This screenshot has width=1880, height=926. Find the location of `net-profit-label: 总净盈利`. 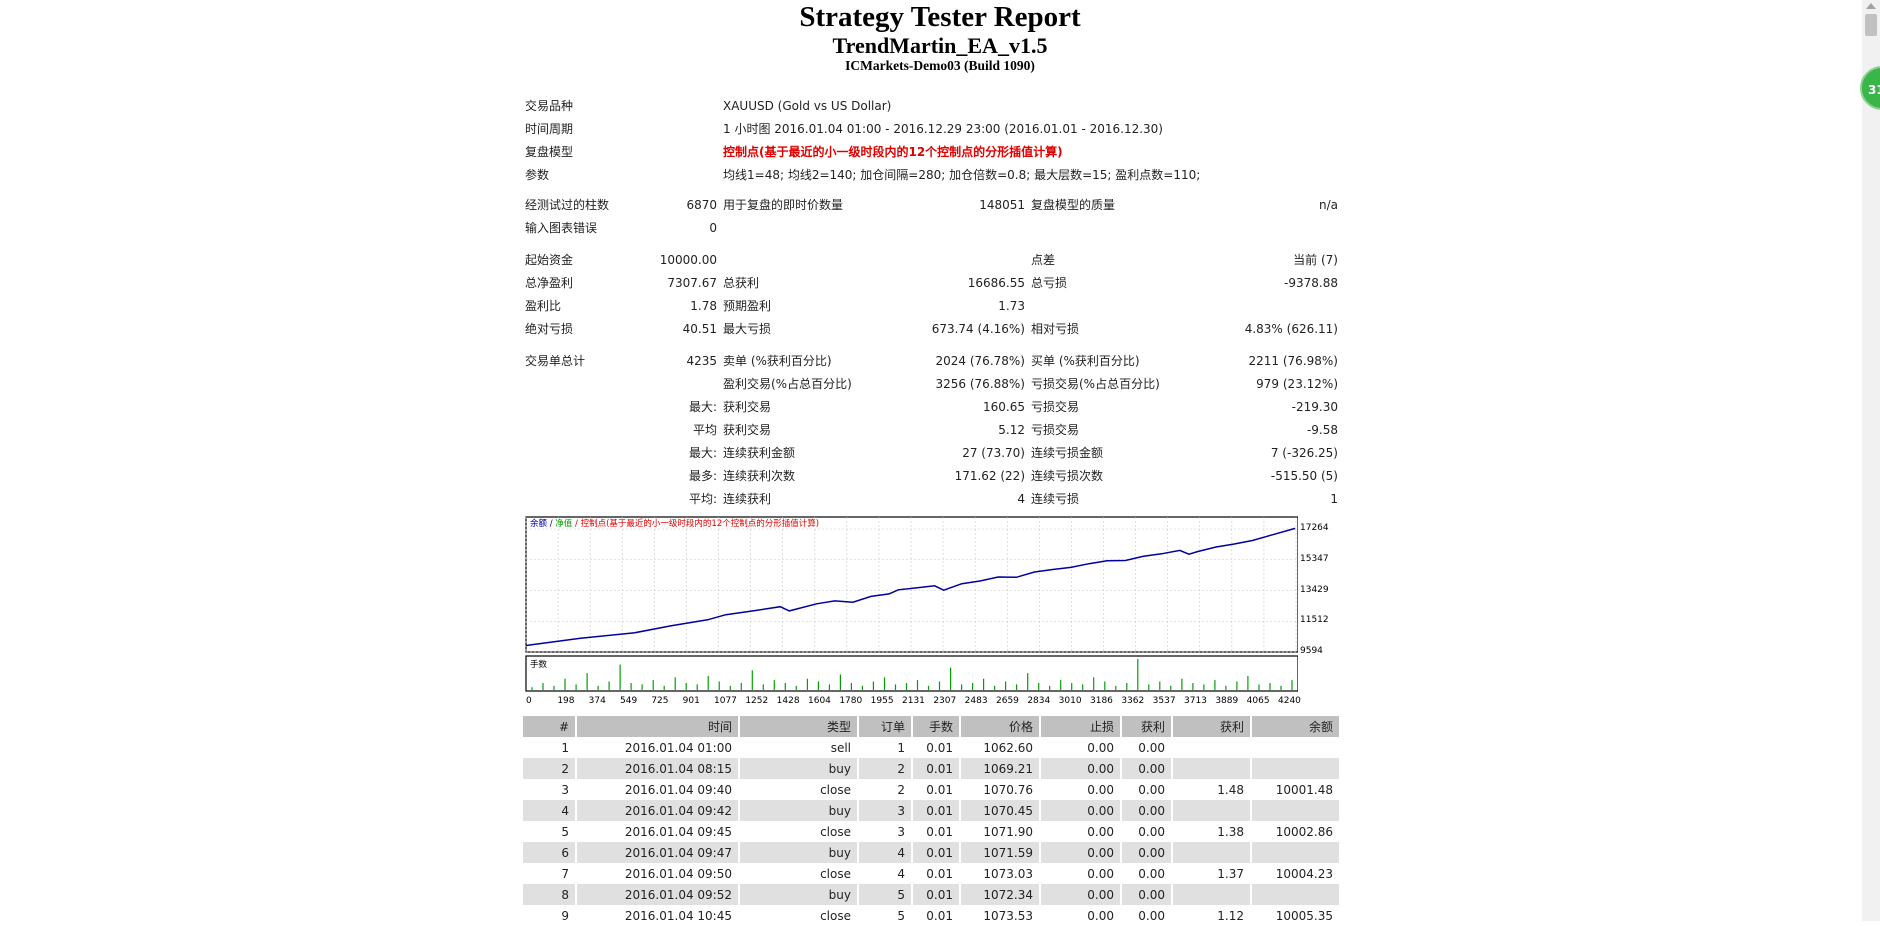

net-profit-label: 总净盈利 is located at coordinates (549, 283).